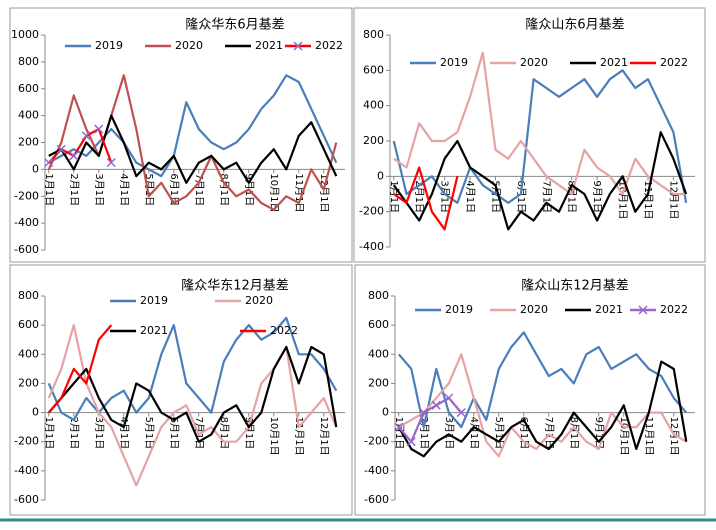 Image resolution: width=716 pixels, height=530 pixels. I want to click on chart-title: 隆众华东6月基差, so click(234, 25).